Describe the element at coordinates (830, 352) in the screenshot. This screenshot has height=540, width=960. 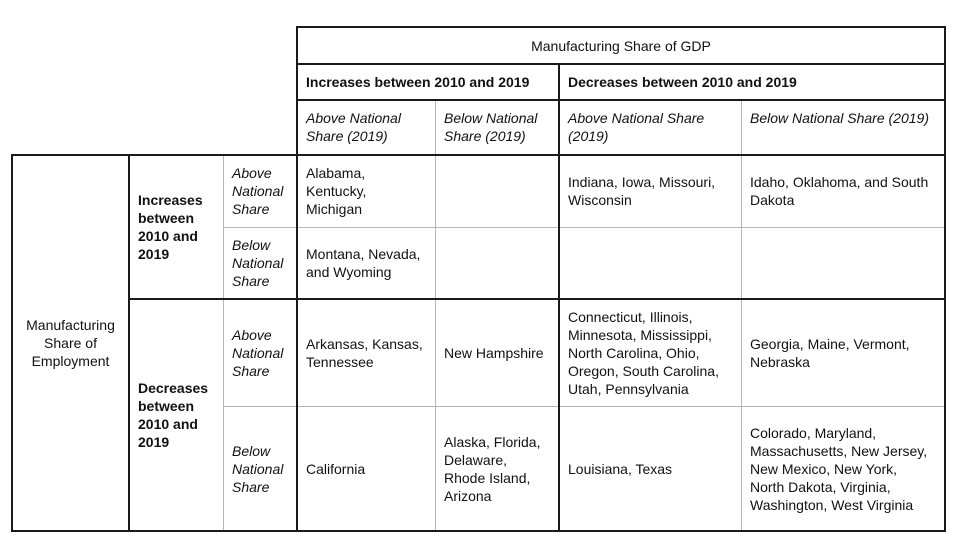
I see `cell-r3-c4-text: Georgia, Maine, Vermont, Nebraska` at that location.